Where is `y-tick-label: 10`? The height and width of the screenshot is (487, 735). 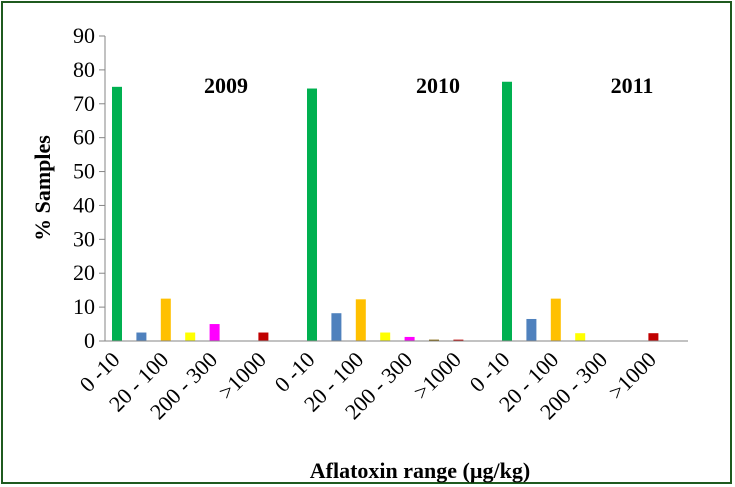 y-tick-label: 10 is located at coordinates (84, 306).